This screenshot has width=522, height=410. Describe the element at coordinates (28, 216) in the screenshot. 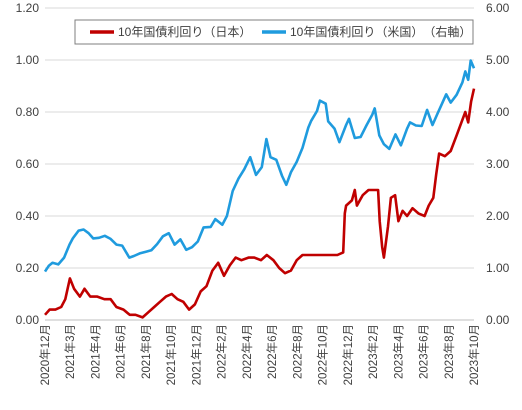

I see `y-left-tick-label: 0.40` at that location.